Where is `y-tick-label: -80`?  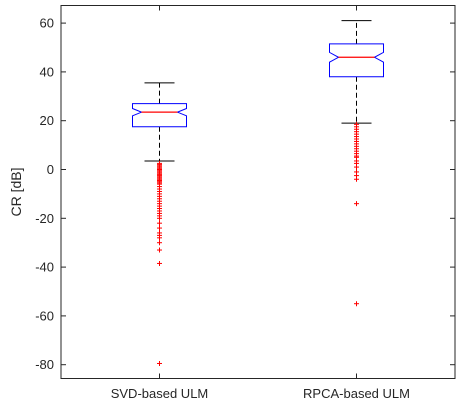 y-tick-label: -80 is located at coordinates (44, 364).